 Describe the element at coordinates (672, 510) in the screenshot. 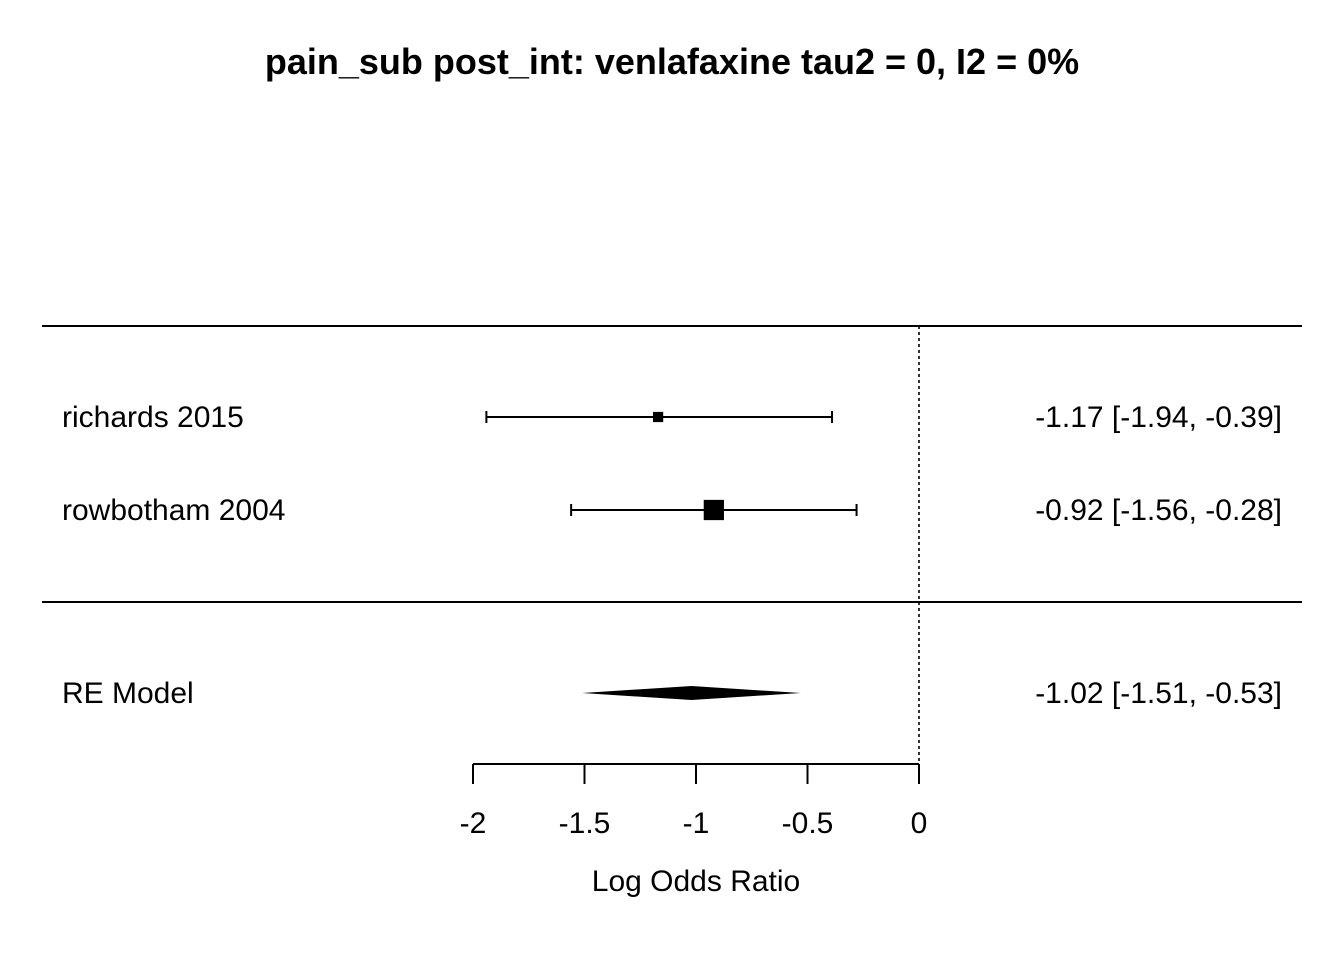

I see `study-row: rowbotham 2004 -0.92 [-1.56, -0.28]` at that location.